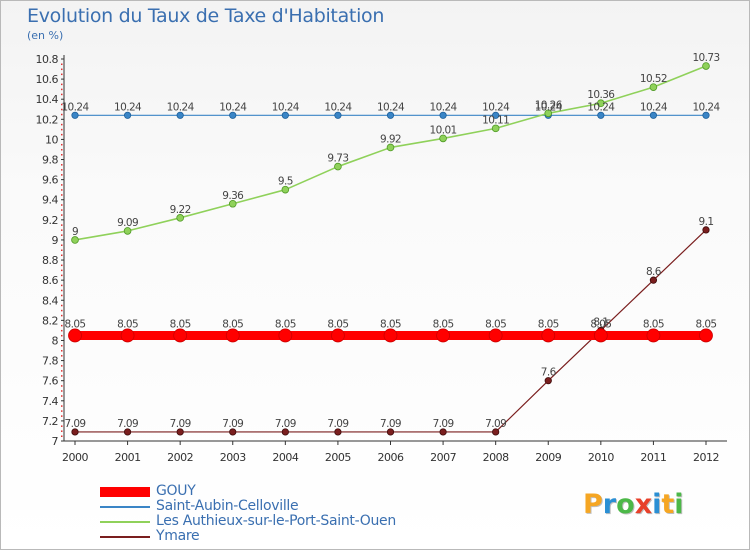 This screenshot has width=750, height=550. What do you see at coordinates (125, 507) in the screenshot?
I see `legend-swatch` at bounding box center [125, 507].